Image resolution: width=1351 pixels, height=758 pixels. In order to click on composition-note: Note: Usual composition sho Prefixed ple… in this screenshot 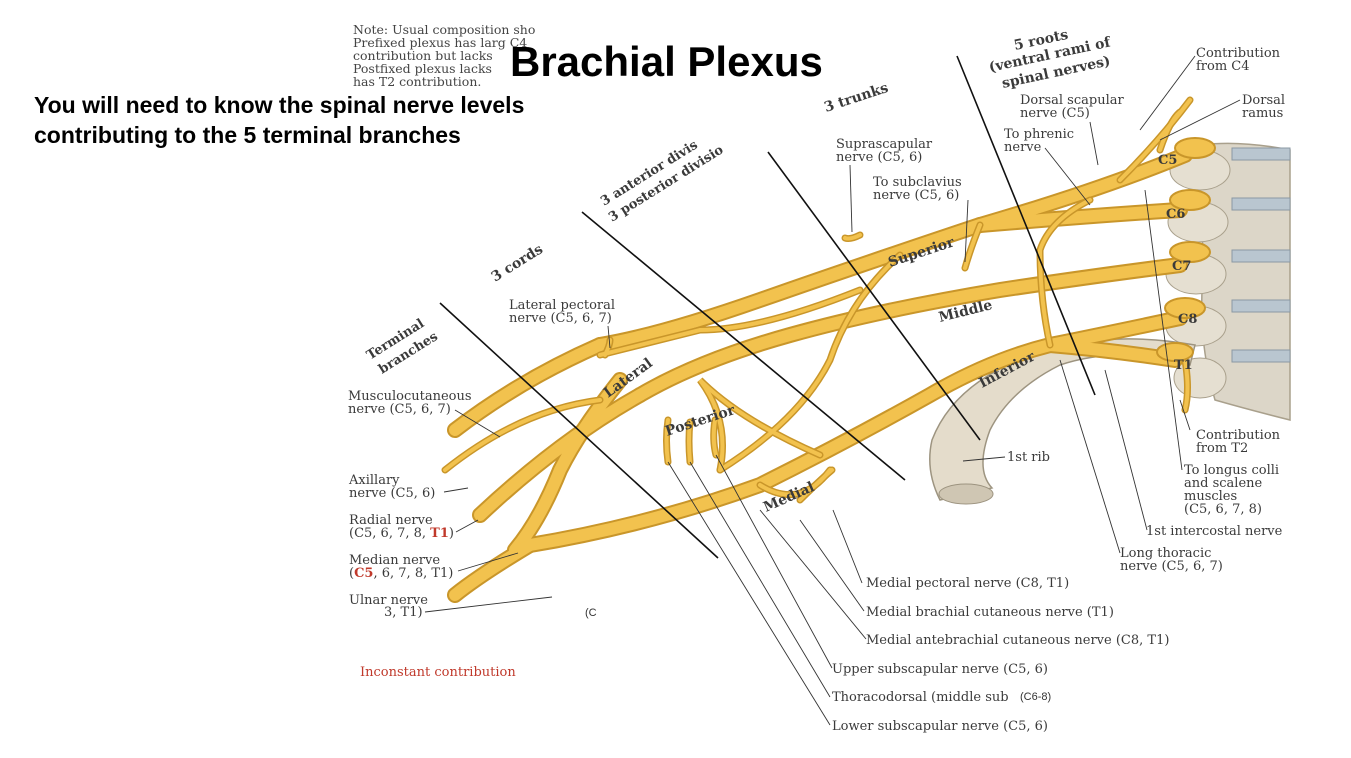, I will do `click(458, 55)`.